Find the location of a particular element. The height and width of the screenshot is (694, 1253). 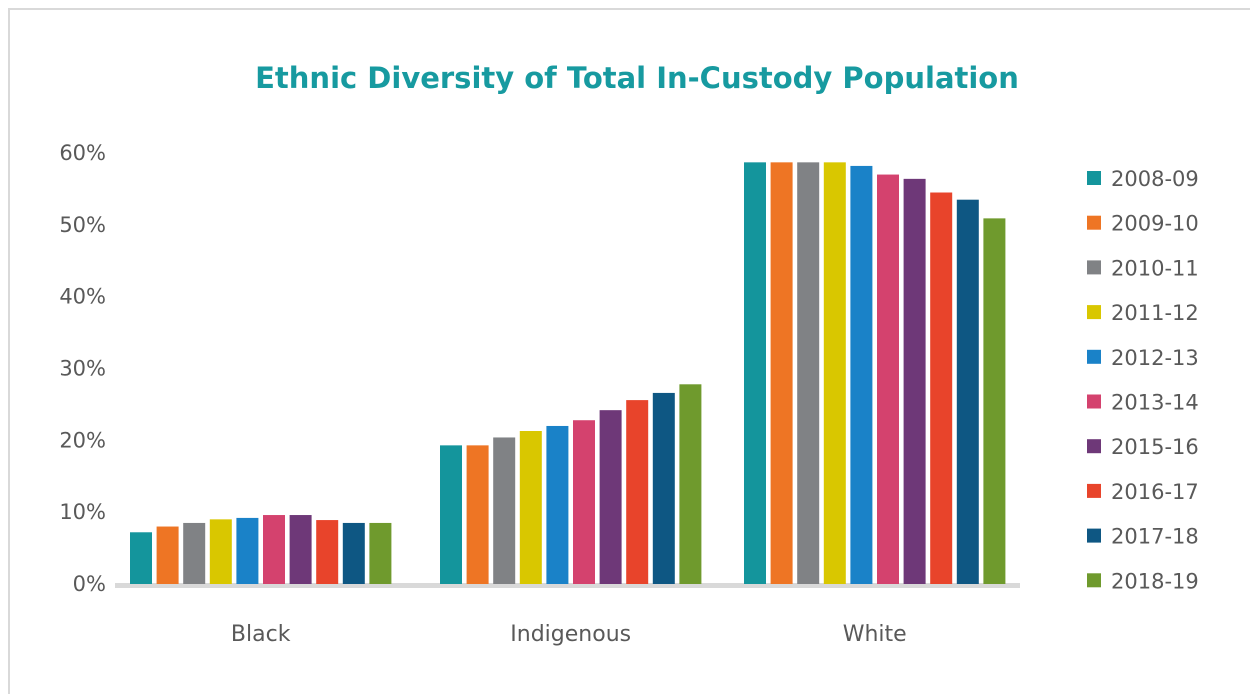

x-axis: Black Indigenous White is located at coordinates (569, 634).